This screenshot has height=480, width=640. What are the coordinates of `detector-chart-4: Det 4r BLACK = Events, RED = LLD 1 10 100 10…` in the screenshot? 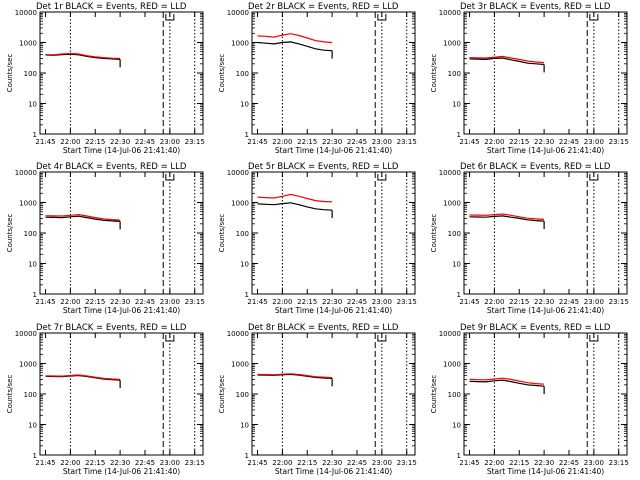 It's located at (105, 238).